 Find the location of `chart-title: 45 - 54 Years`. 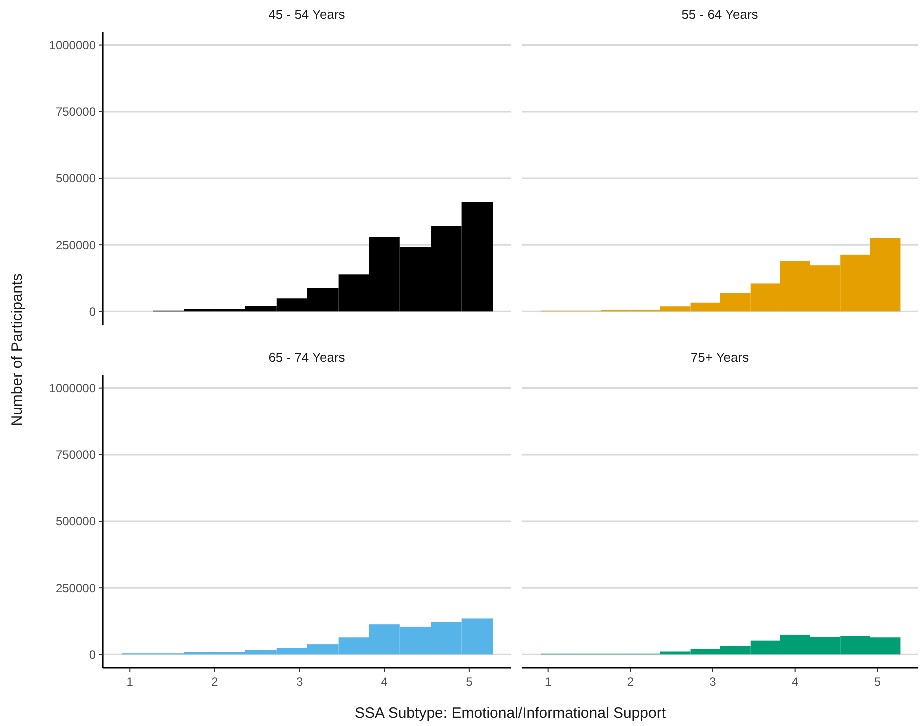

chart-title: 45 - 54 Years is located at coordinates (307, 14).